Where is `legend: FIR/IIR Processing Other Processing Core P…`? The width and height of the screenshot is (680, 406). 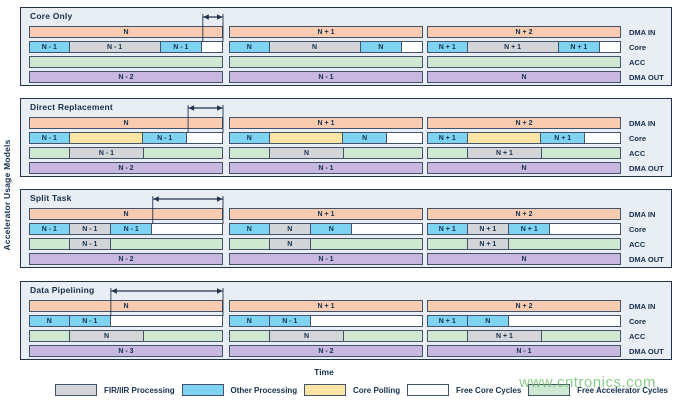 legend: FIR/IIR Processing Other Processing Core P… is located at coordinates (361, 390).